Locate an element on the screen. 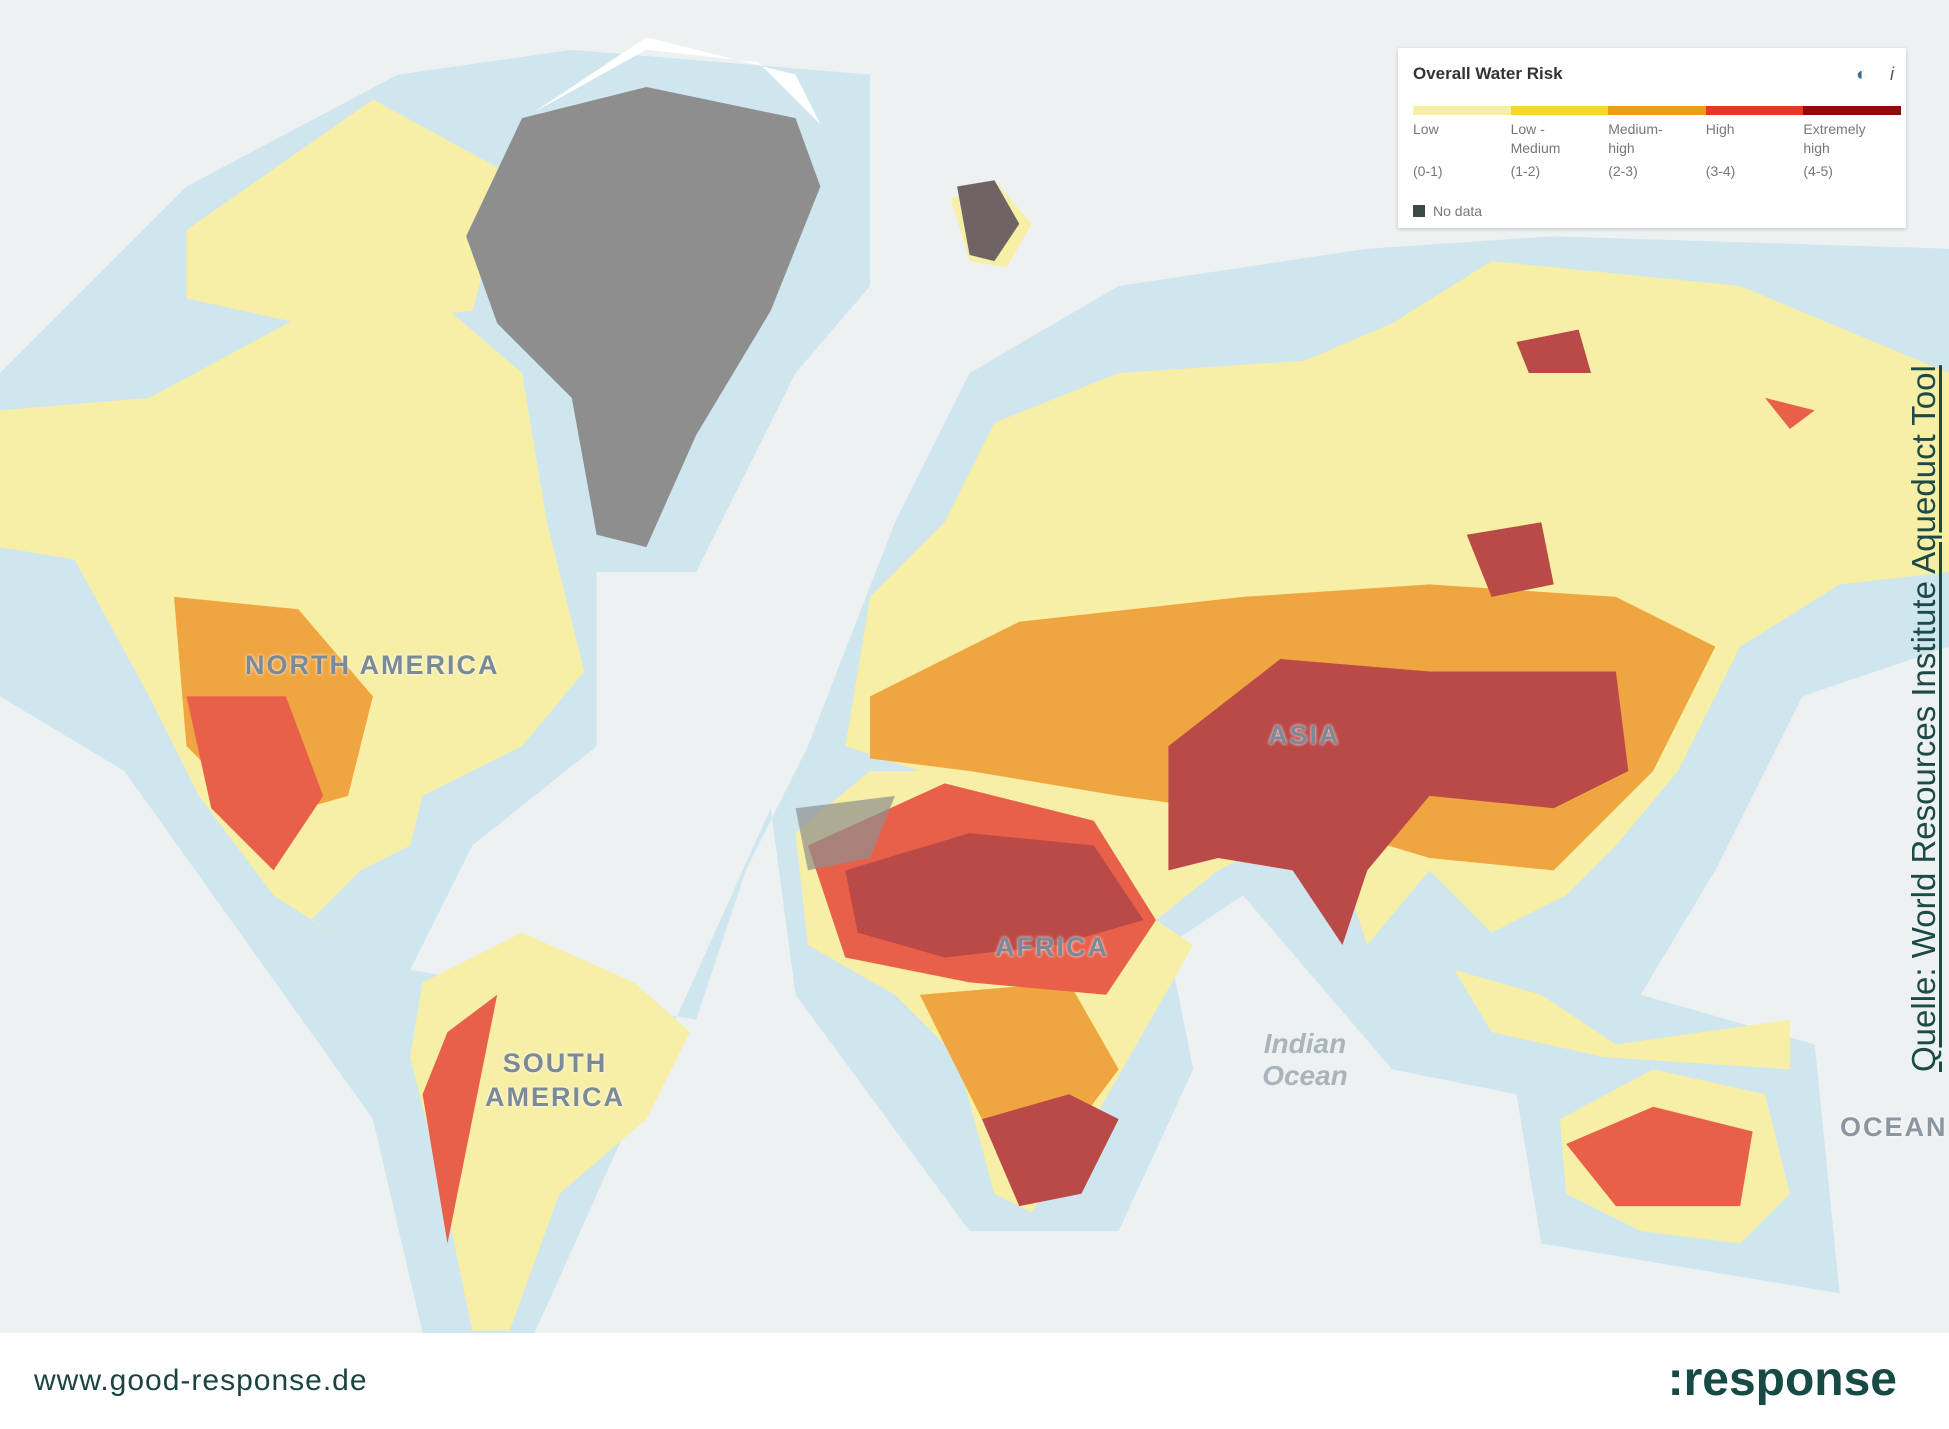  legend-label: Low is located at coordinates (1426, 129).